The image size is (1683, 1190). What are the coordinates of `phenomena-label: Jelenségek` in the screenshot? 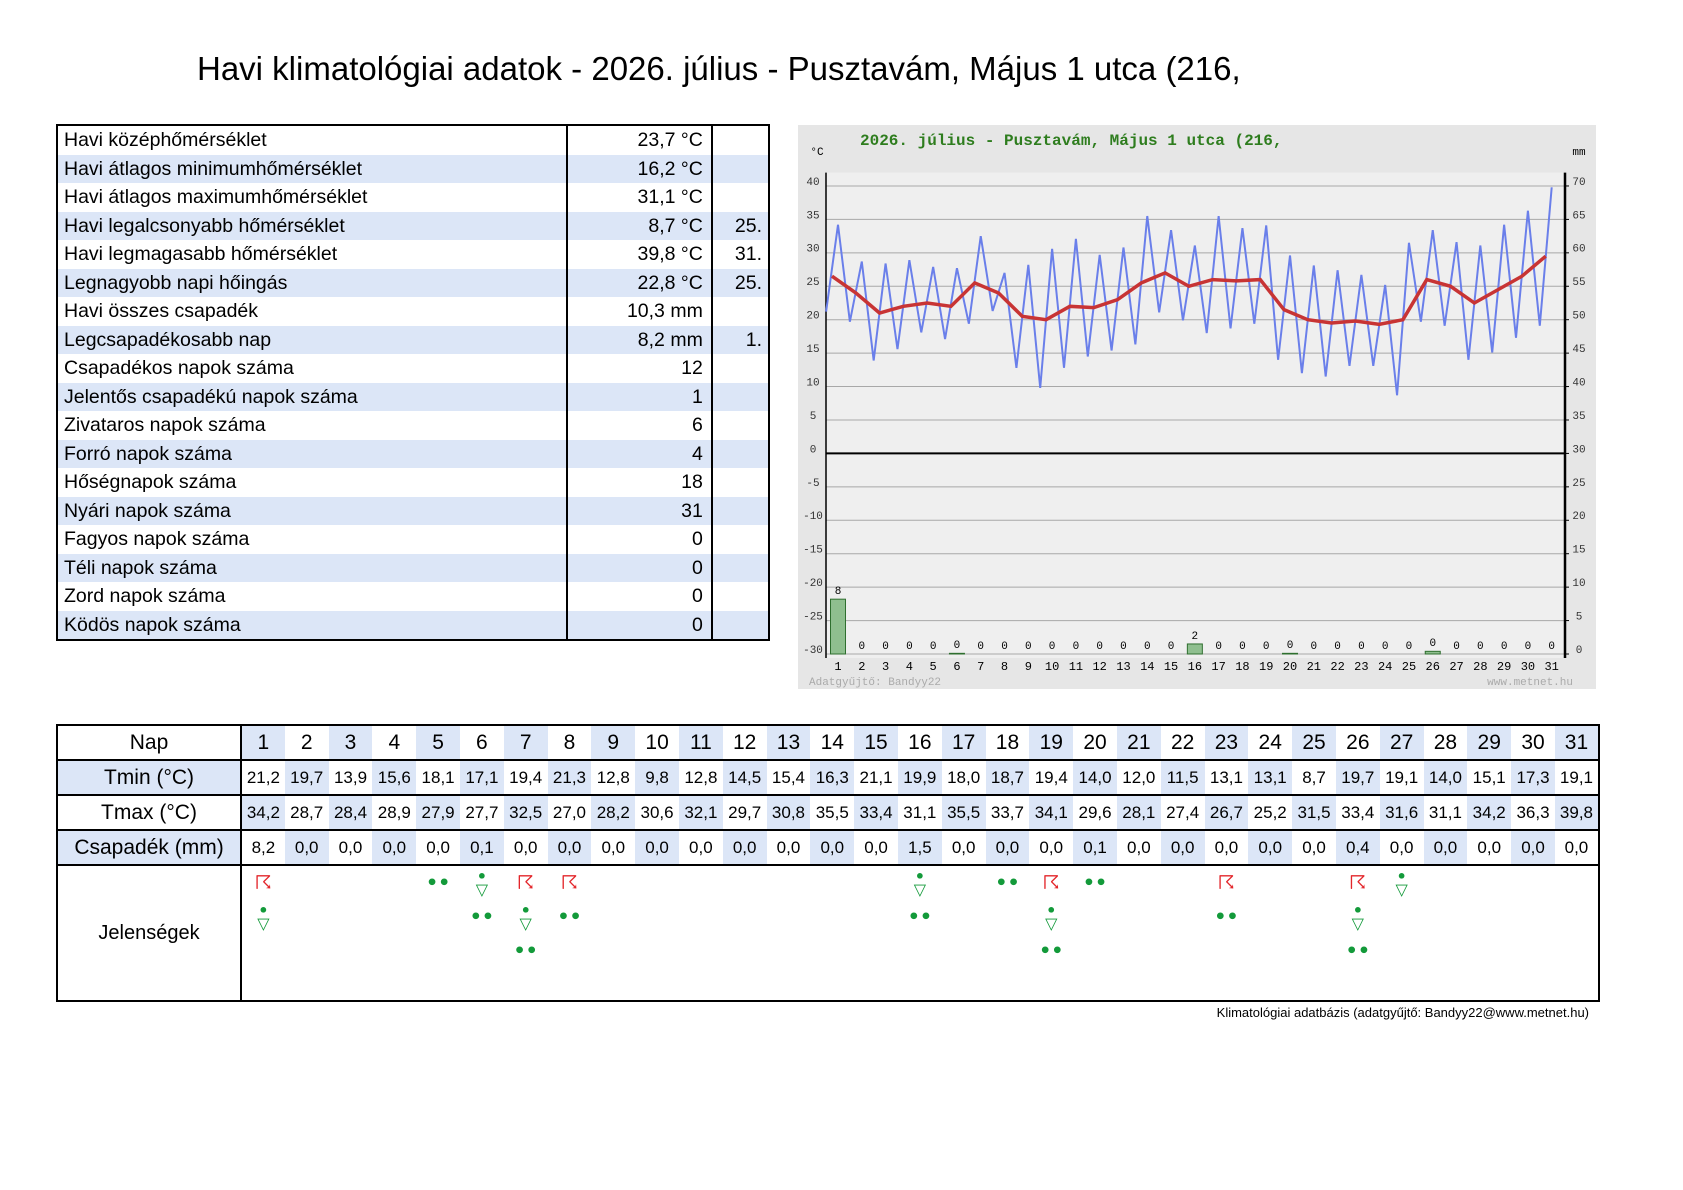 It's located at (149, 933).